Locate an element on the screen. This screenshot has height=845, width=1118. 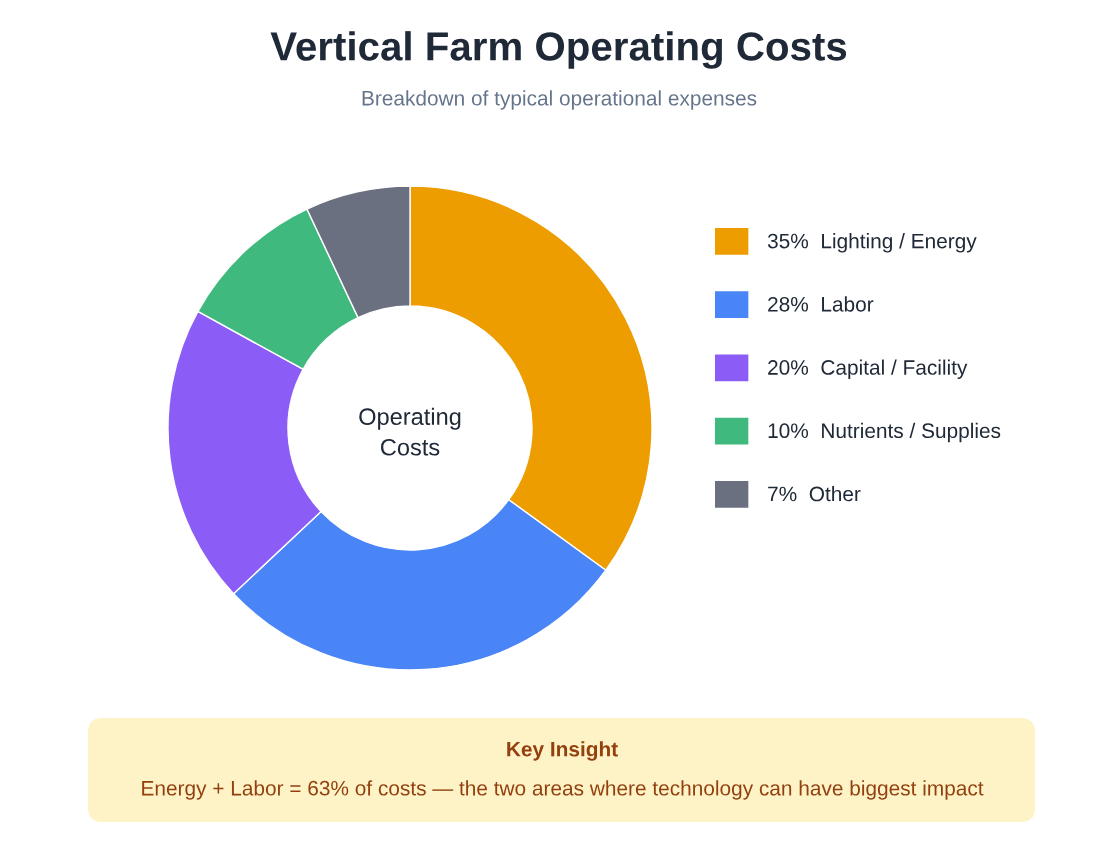
legend-label: 10% Nutrients / Supplies is located at coordinates (884, 432).